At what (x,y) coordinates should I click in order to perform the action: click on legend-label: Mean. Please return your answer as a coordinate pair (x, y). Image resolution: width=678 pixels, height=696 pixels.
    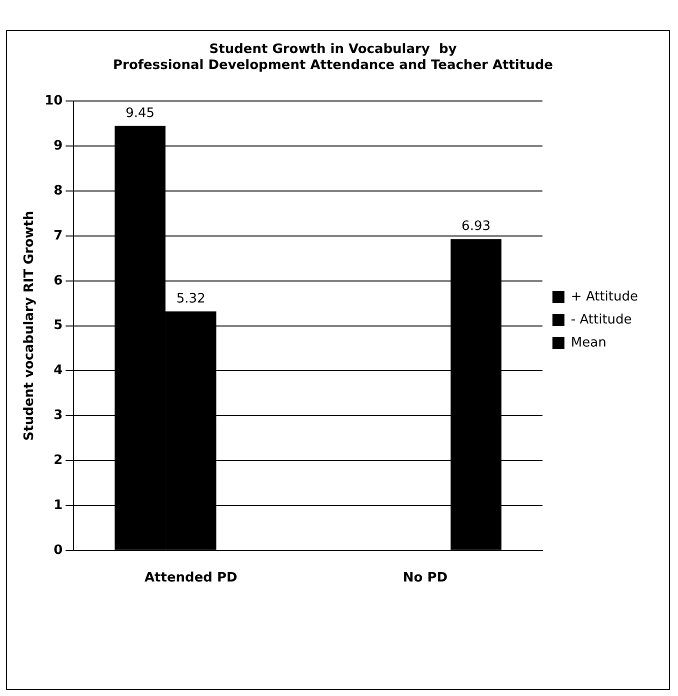
    Looking at the image, I should click on (588, 342).